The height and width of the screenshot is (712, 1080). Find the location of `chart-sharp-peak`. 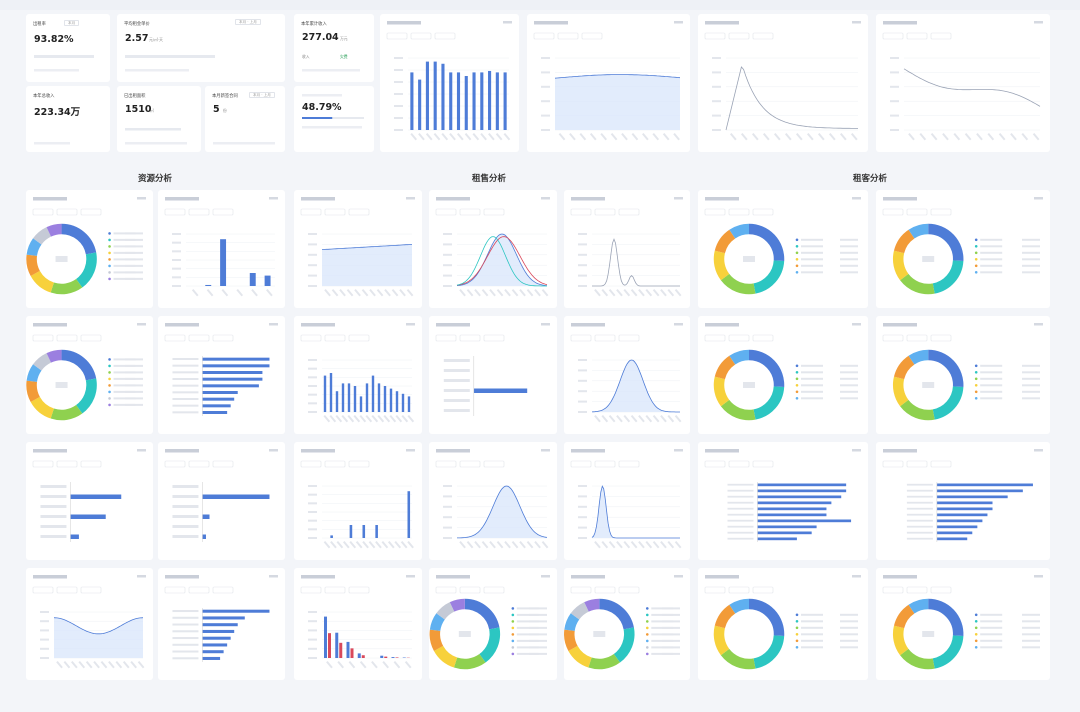

chart-sharp-peak is located at coordinates (626, 499).